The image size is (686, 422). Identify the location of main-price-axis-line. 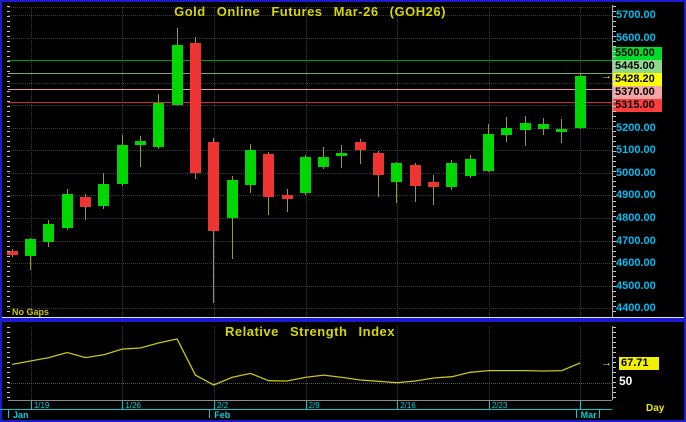
(612, 161).